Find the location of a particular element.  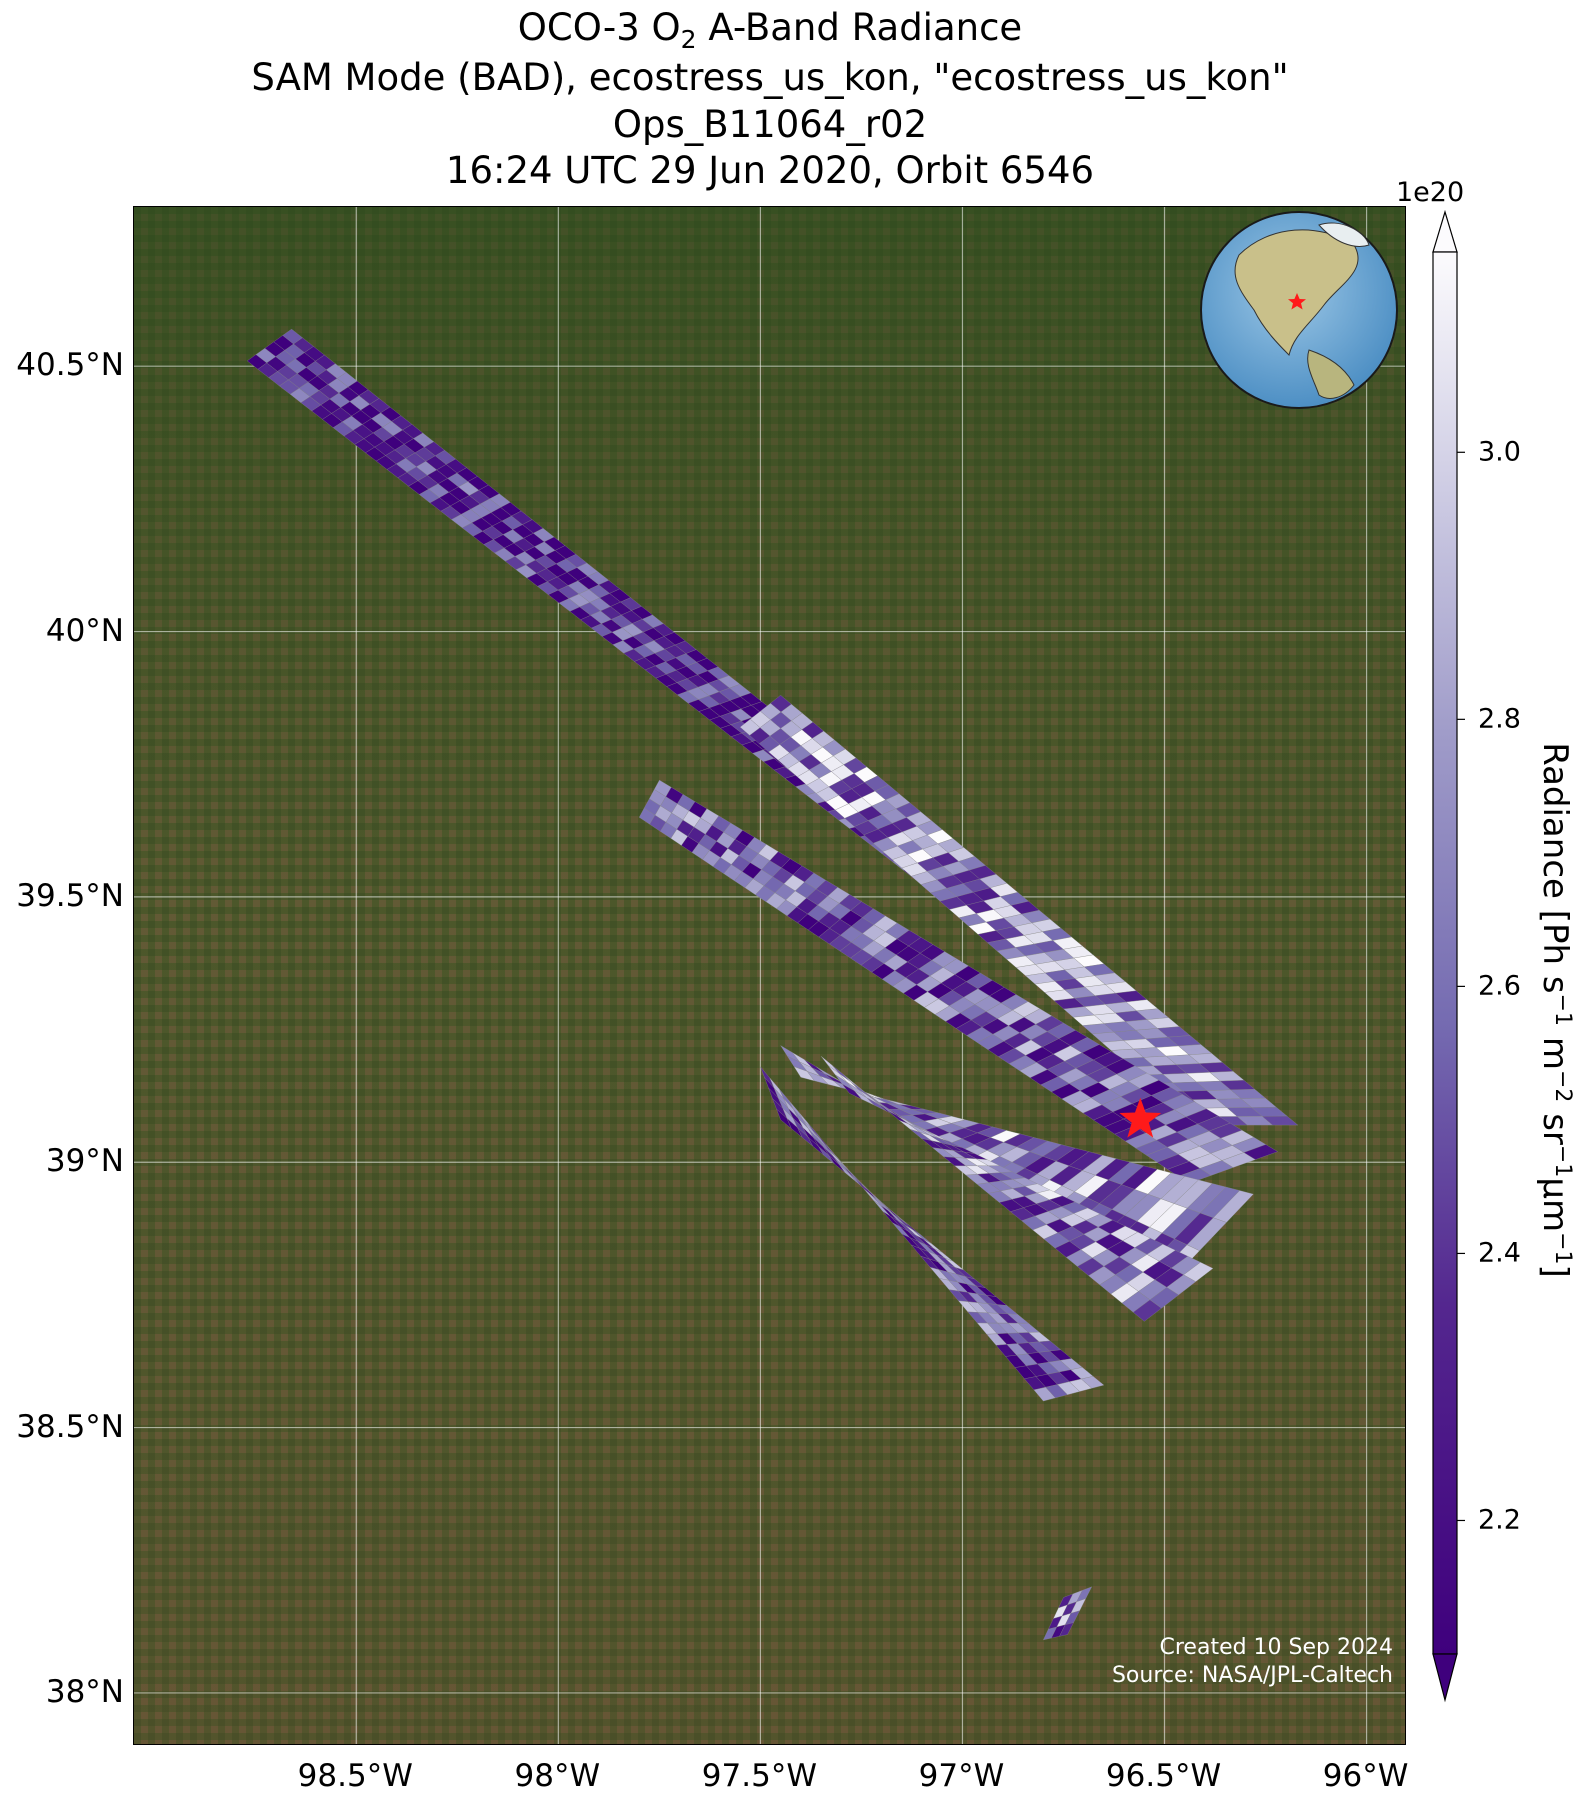

longitude-tick-label: 97°W is located at coordinates (961, 1776).